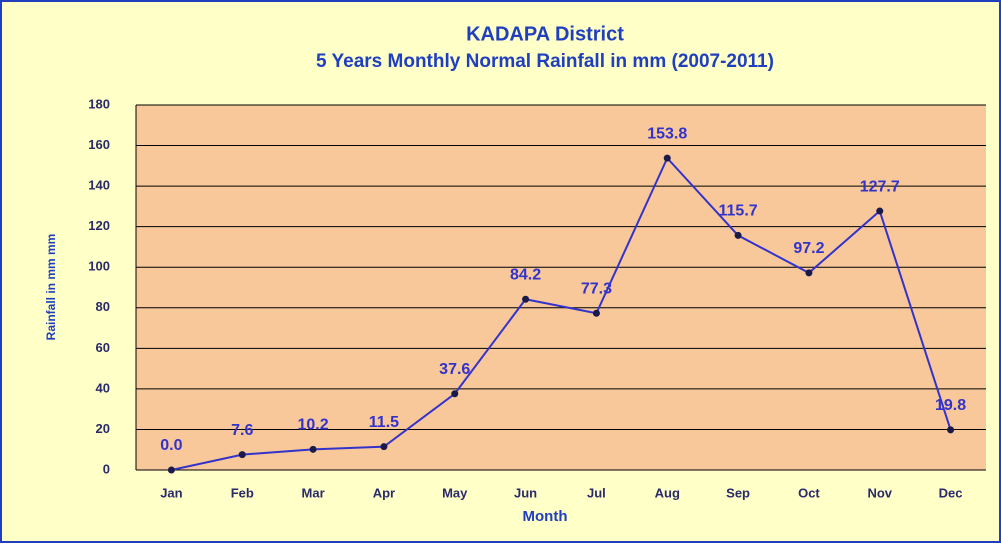 The image size is (1001, 548). I want to click on x-tick-label: Apr, so click(384, 492).